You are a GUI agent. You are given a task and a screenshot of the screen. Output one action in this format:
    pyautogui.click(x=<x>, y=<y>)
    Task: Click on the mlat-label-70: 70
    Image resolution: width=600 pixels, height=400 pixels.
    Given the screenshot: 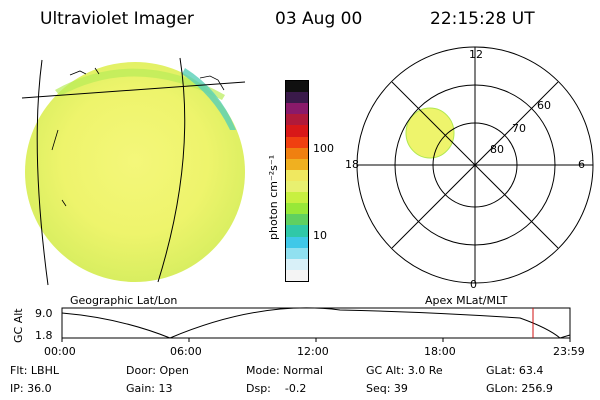 What is the action you would take?
    pyautogui.click(x=519, y=128)
    